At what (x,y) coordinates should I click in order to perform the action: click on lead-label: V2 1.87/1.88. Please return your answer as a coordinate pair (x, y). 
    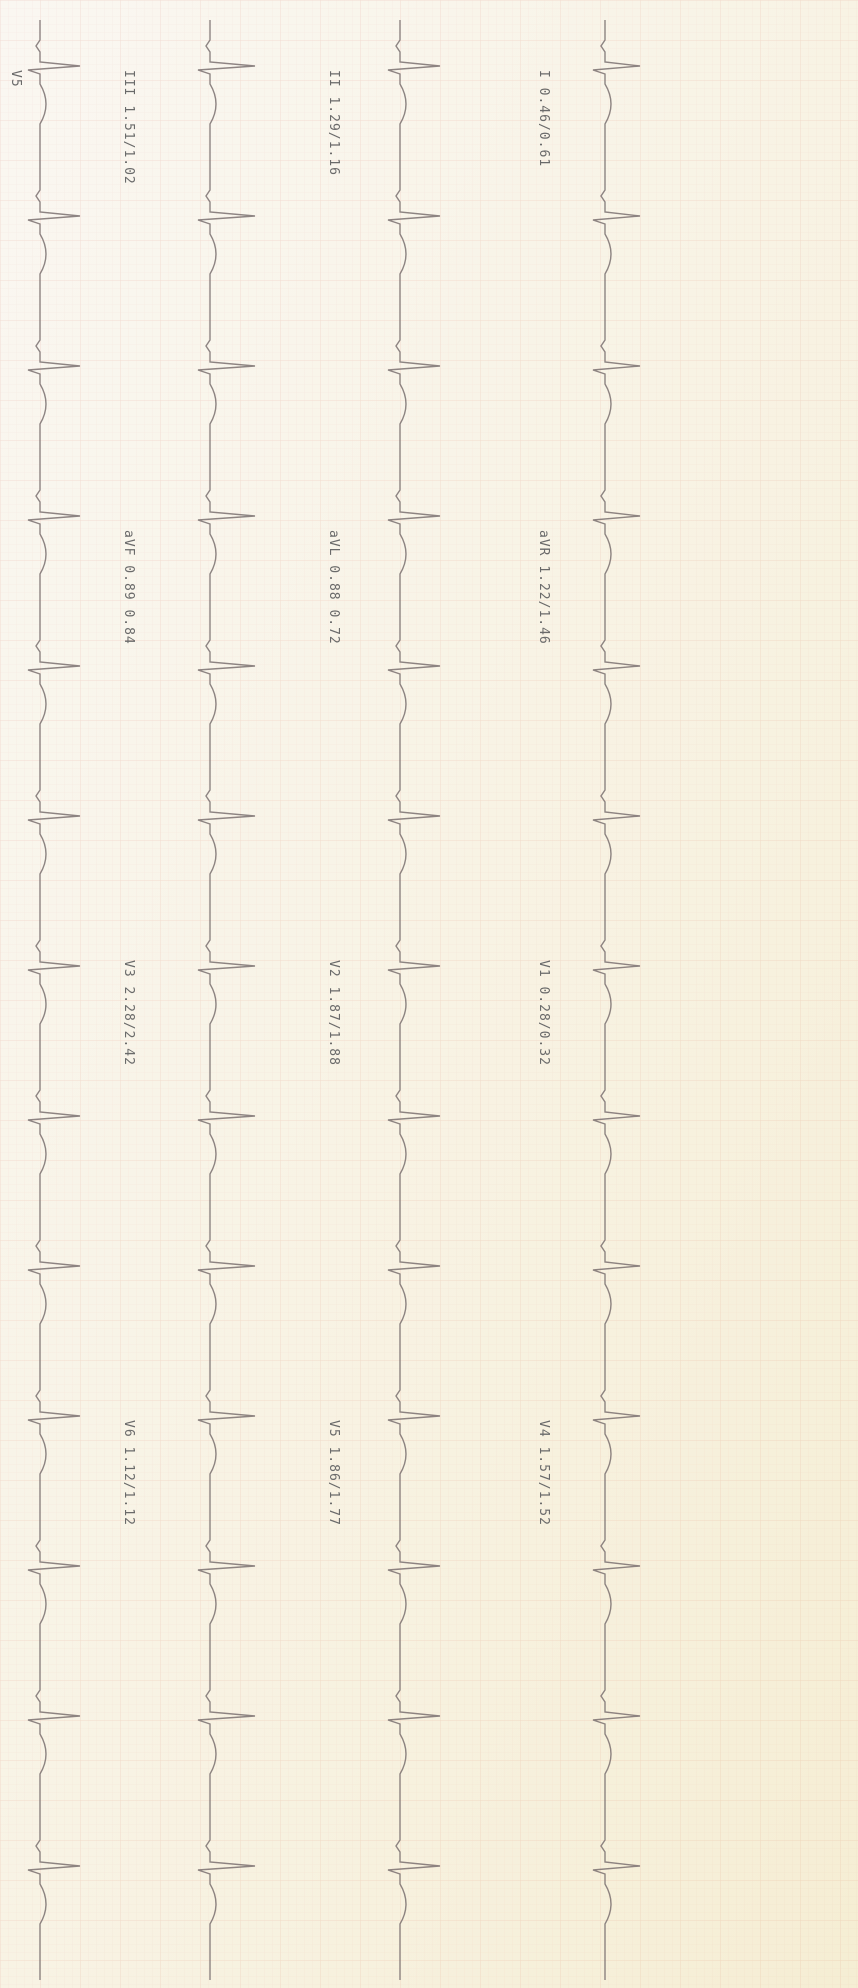
    Looking at the image, I should click on (333, 1013).